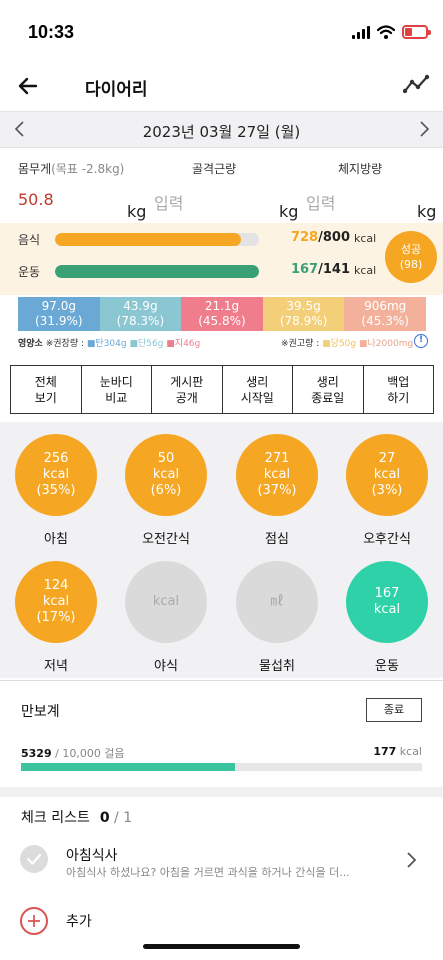 Image resolution: width=443 pixels, height=960 pixels. Describe the element at coordinates (56, 475) in the screenshot. I see `meal-breakfast-circle: 256 kcal (35%)` at that location.